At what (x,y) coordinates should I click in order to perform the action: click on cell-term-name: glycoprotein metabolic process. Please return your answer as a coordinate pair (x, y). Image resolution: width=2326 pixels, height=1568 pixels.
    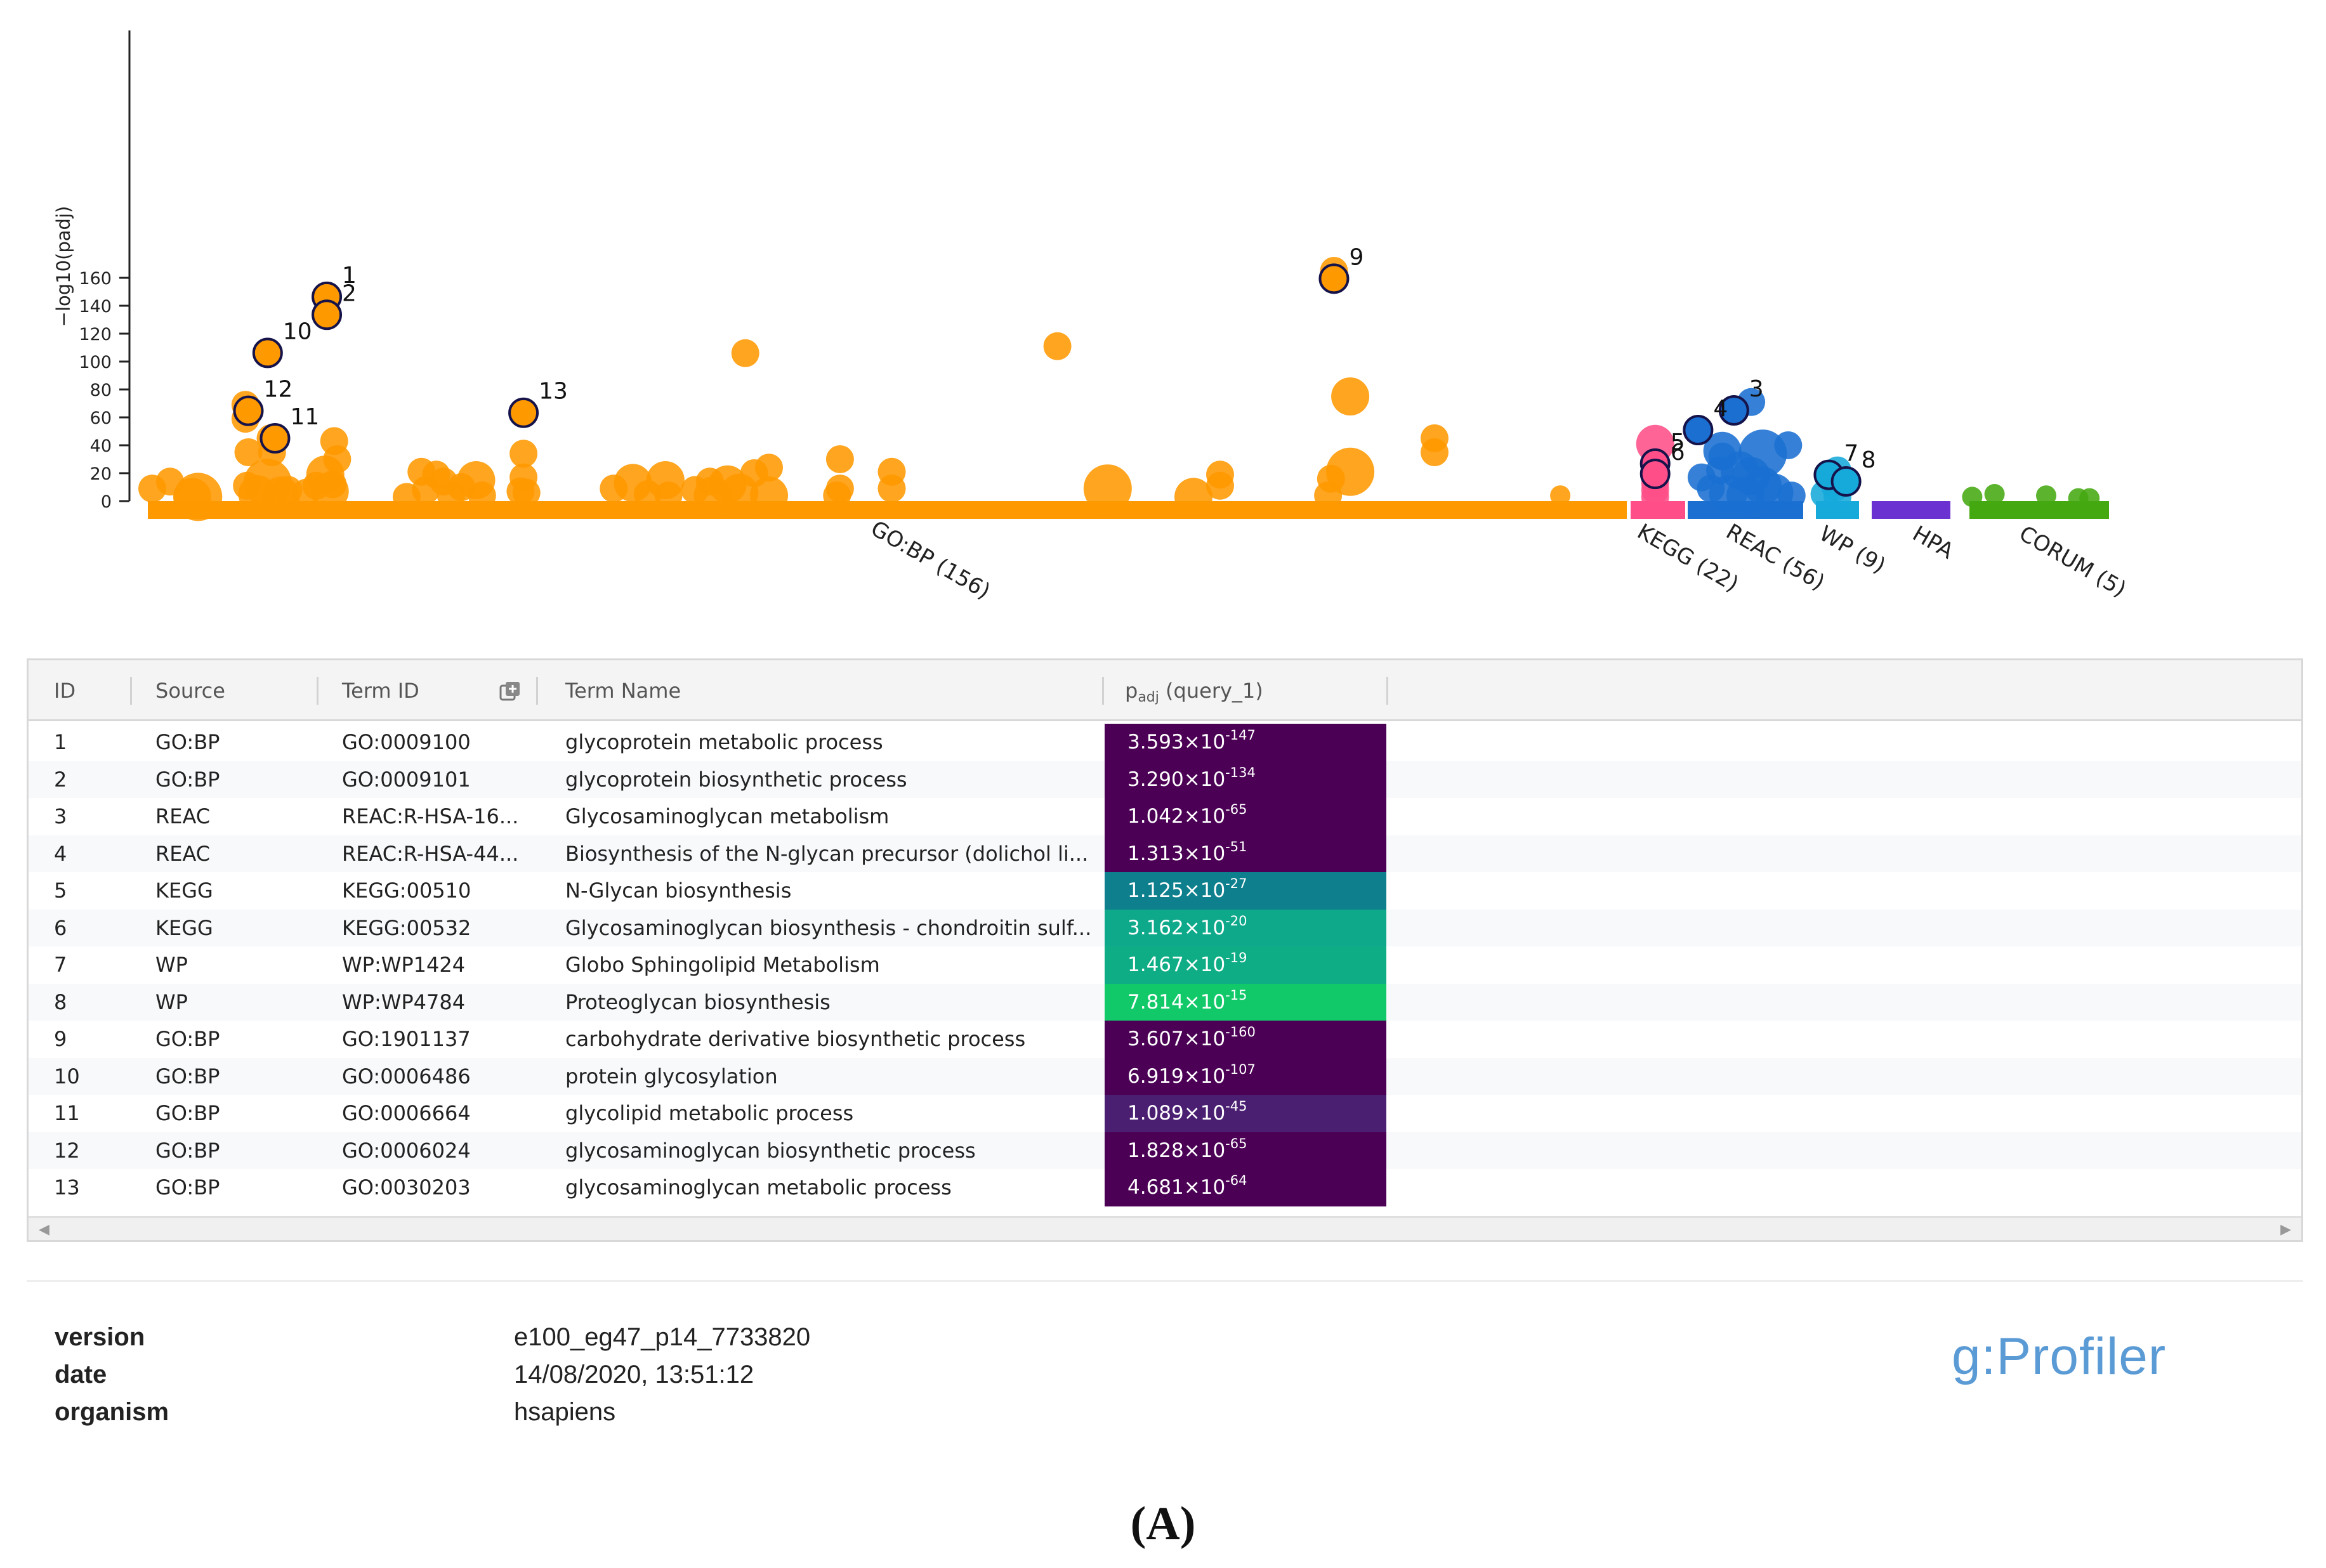
    Looking at the image, I should click on (724, 742).